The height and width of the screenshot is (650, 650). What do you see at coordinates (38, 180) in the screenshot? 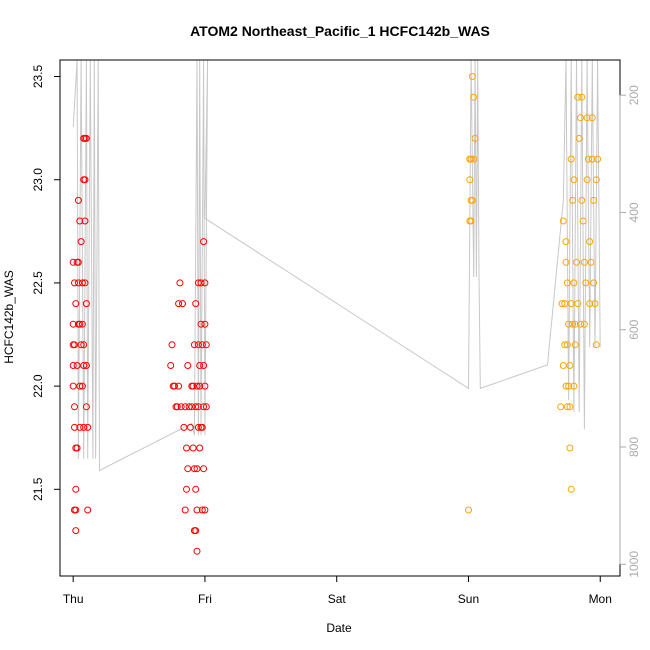
I see `y-tick-label: 23.0` at bounding box center [38, 180].